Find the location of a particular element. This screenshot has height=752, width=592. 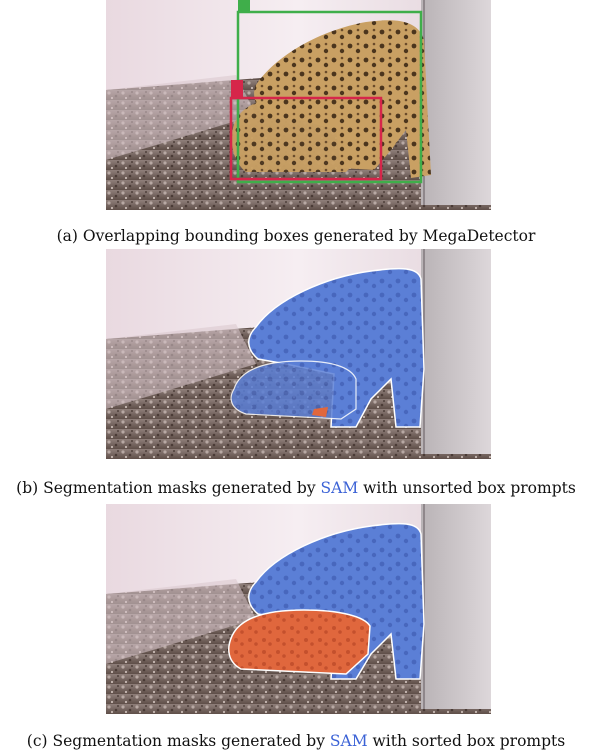

caption-c-text-post: with sorted box prompts is located at coordinates (469, 741).